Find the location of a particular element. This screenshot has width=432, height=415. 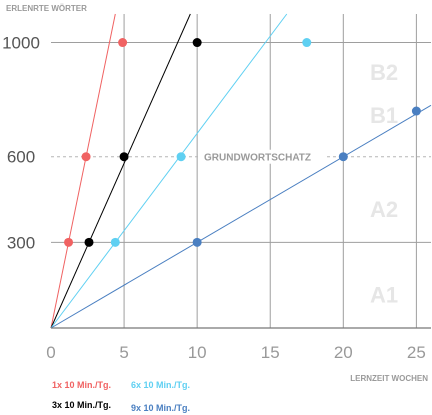

x-tick-label: 25 is located at coordinates (416, 352).